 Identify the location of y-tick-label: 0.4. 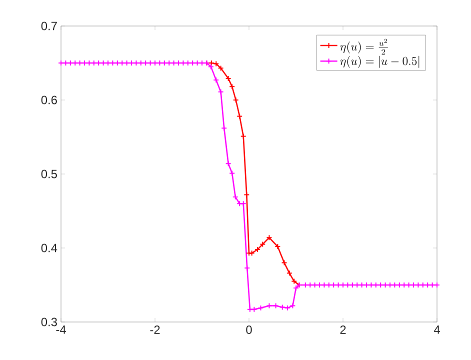
(49, 248).